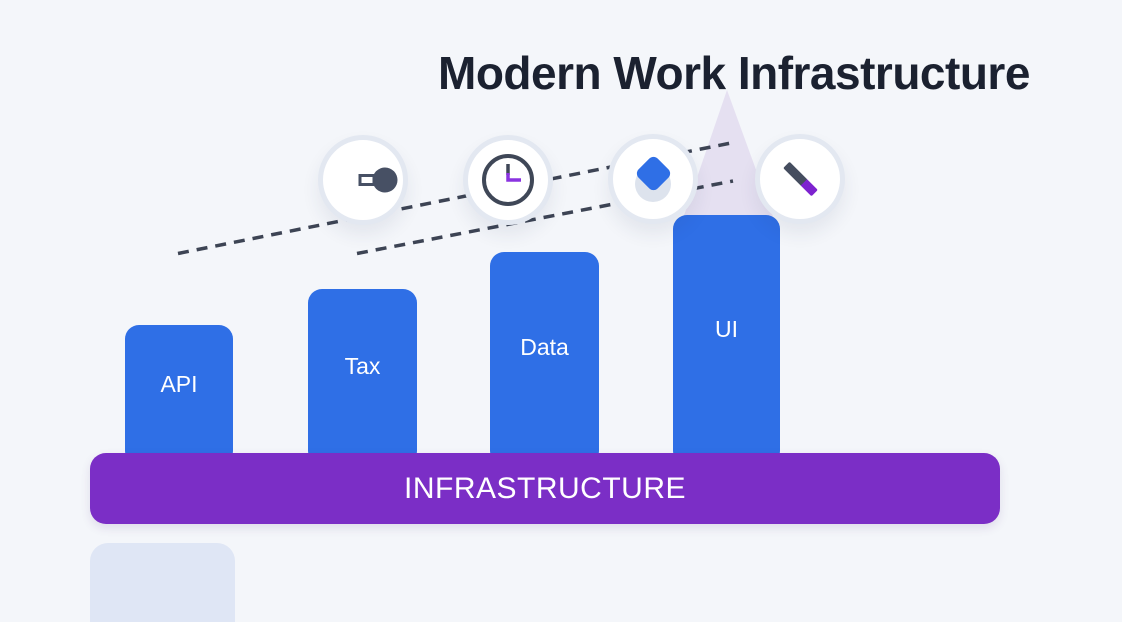 The image size is (1122, 622). I want to click on page-title: Modern Work Infrastructure, so click(734, 73).